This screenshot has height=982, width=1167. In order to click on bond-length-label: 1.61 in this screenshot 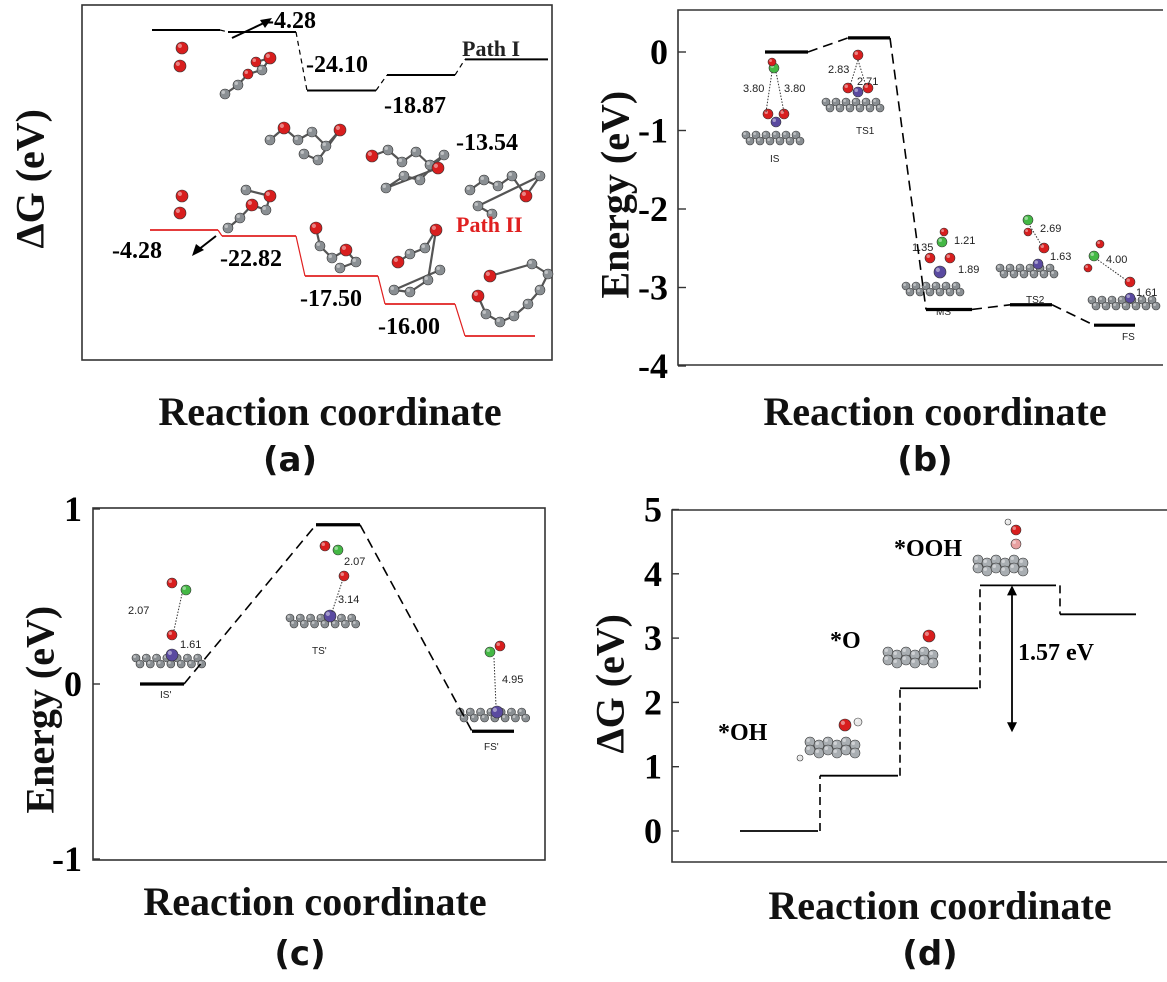, I will do `click(190, 645)`.